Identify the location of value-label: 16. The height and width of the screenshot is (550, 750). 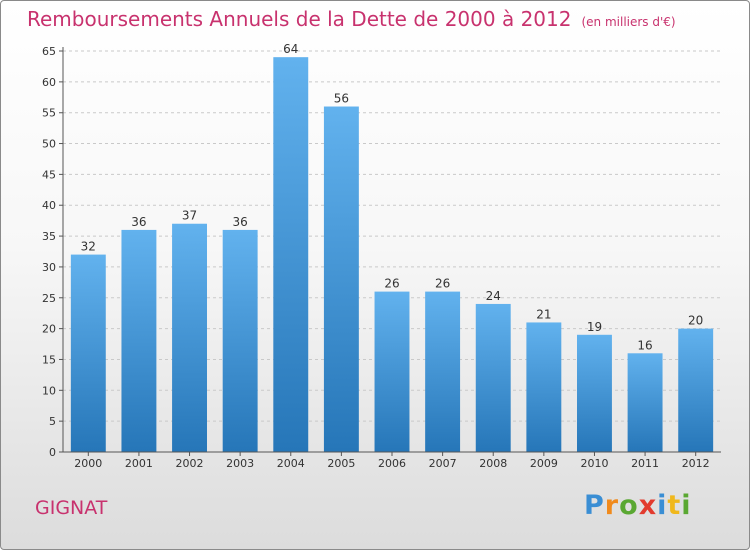
(644, 345).